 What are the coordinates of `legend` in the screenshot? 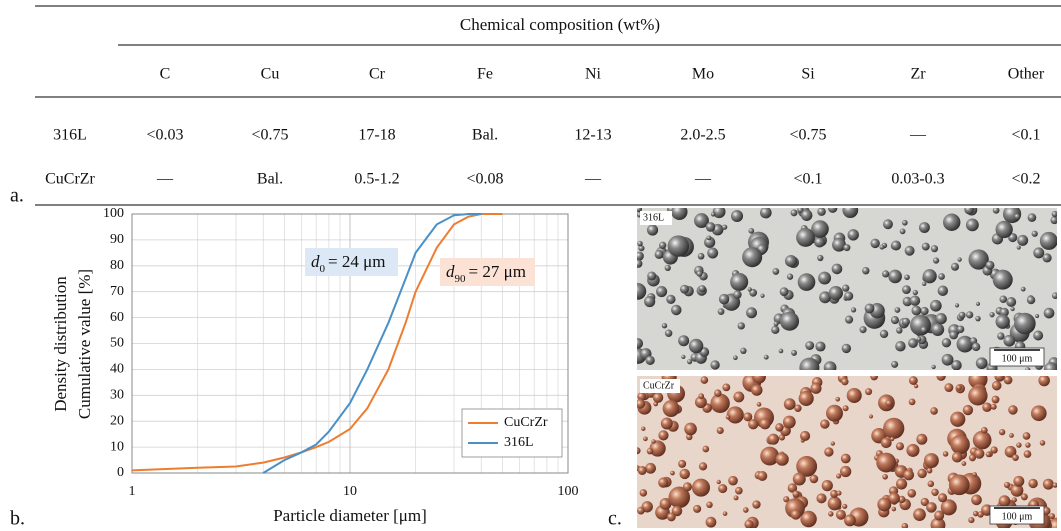 It's located at (512, 433).